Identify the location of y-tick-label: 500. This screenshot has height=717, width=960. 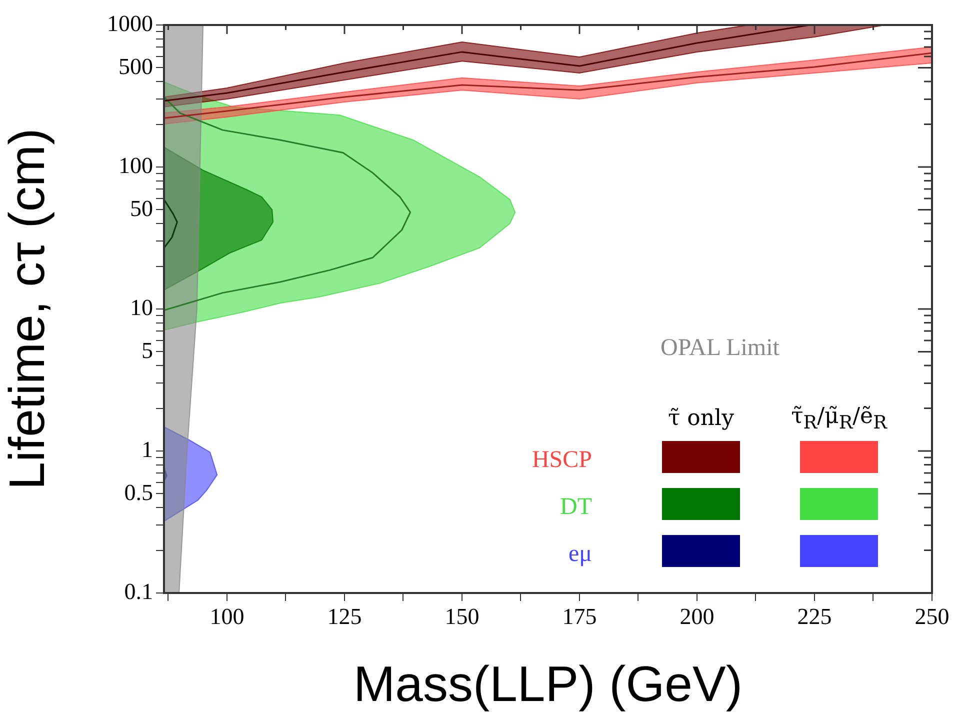
(135, 66).